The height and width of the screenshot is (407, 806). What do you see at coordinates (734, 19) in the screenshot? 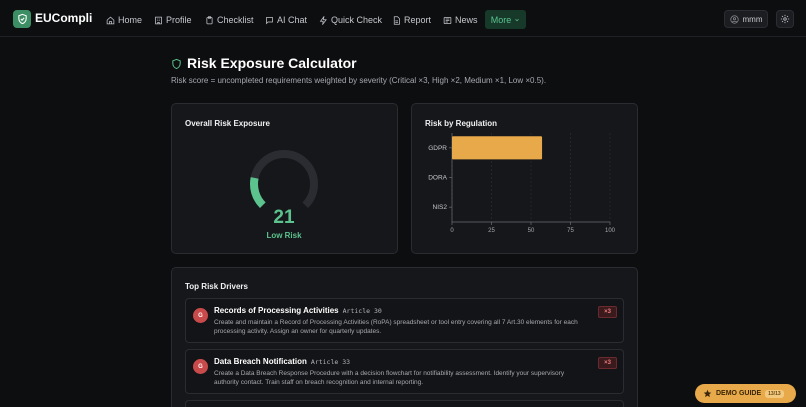
I see `user-icon` at bounding box center [734, 19].